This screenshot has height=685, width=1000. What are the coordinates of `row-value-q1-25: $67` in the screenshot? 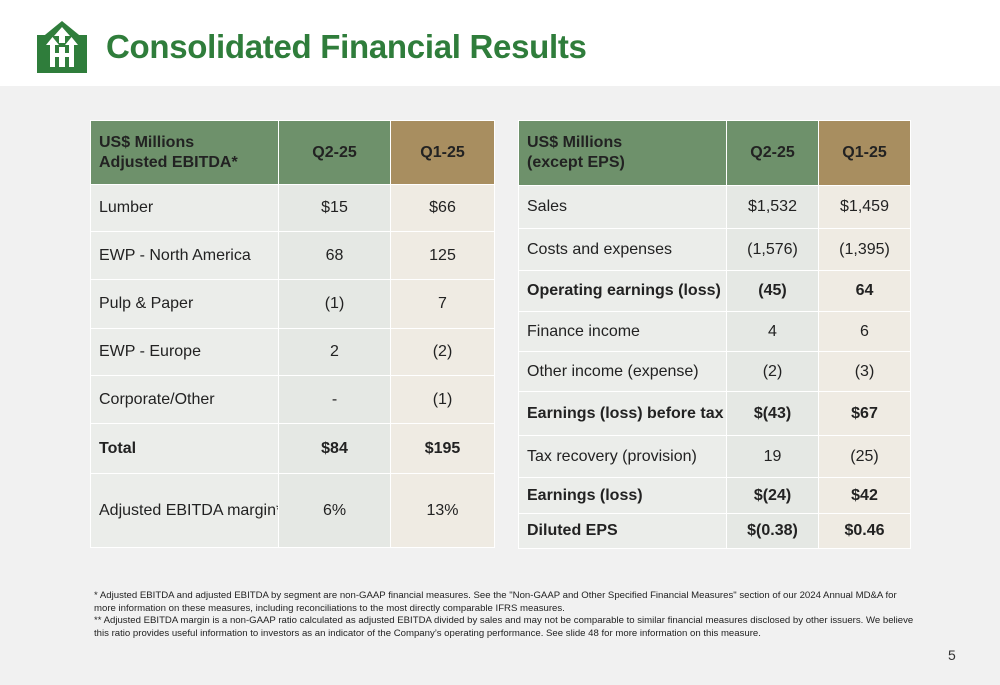 It's located at (864, 413).